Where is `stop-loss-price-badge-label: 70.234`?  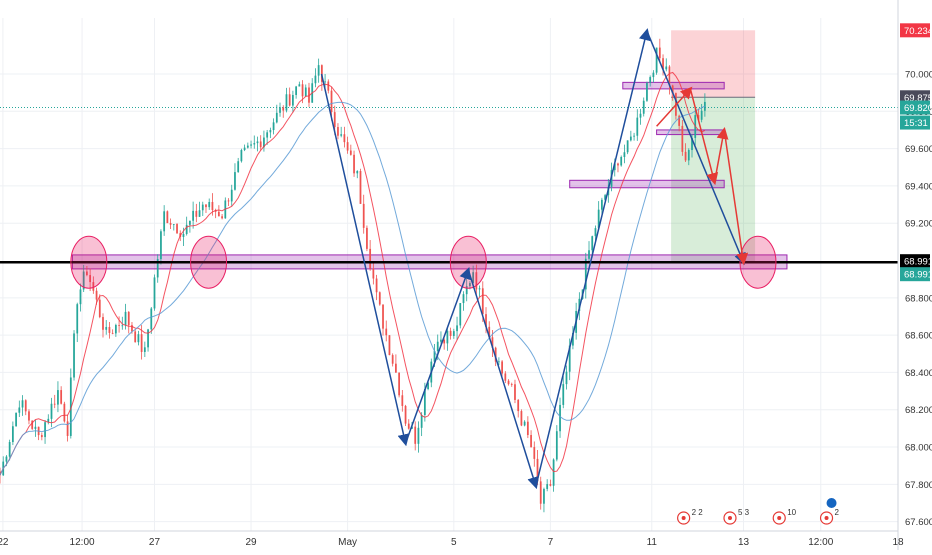 stop-loss-price-badge-label: 70.234 is located at coordinates (918, 31).